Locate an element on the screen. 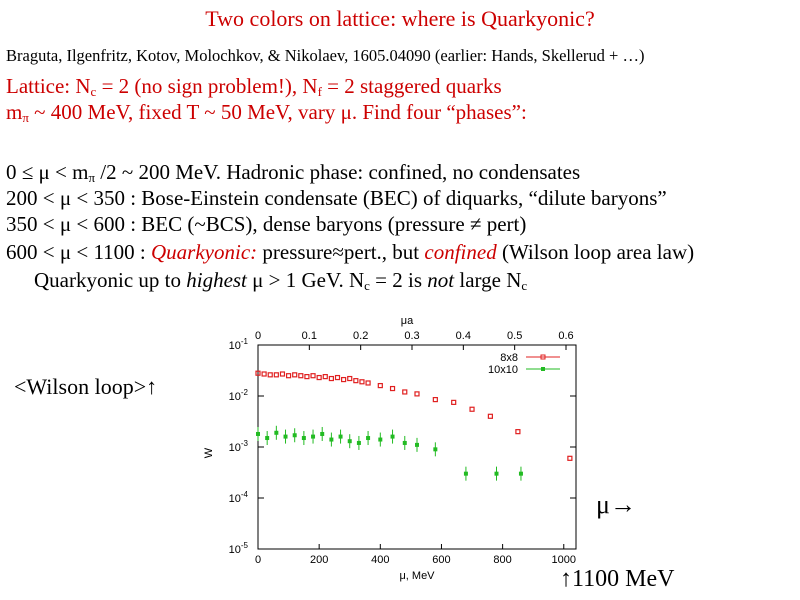 Image resolution: width=800 pixels, height=600 pixels. y-tick-label: 10⁻⁴ is located at coordinates (239, 497).